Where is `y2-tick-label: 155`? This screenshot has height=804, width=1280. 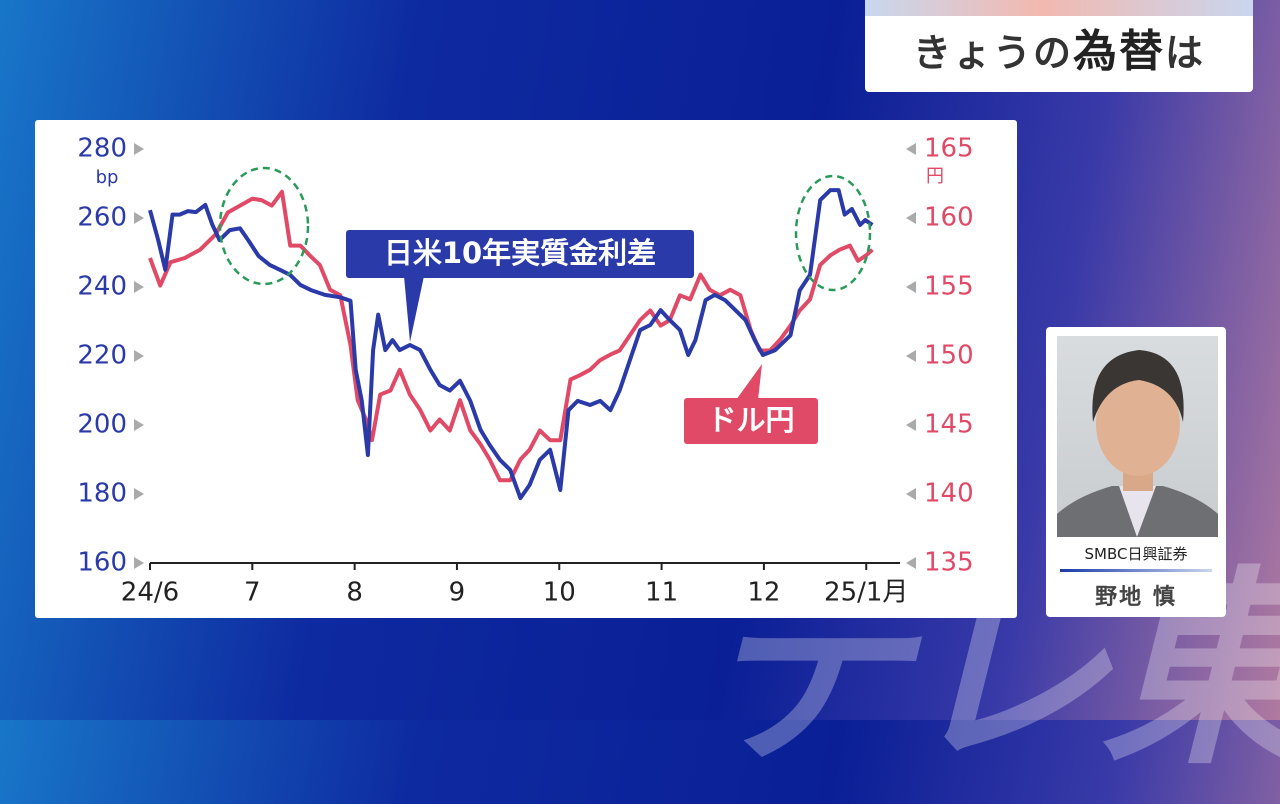
y2-tick-label: 155 is located at coordinates (949, 287).